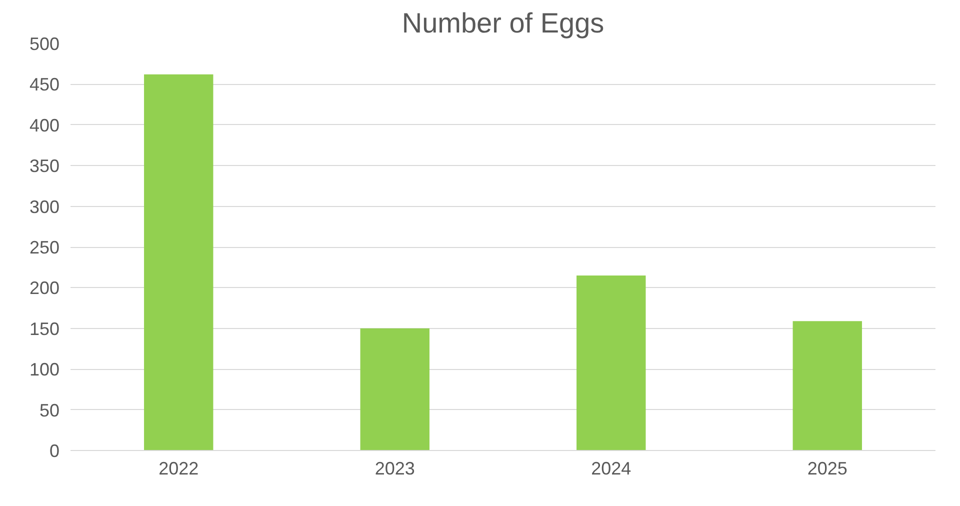 This screenshot has height=506, width=960. I want to click on y-tick-label: 200, so click(44, 288).